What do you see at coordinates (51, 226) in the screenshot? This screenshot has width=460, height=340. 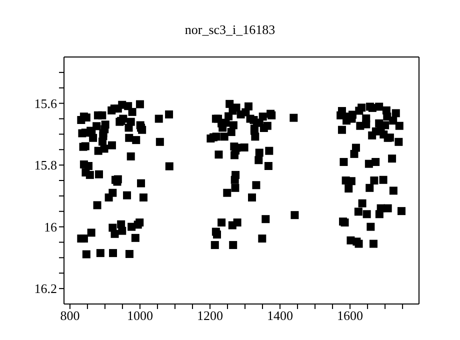 I see `y-tick-label: 16` at bounding box center [51, 226].